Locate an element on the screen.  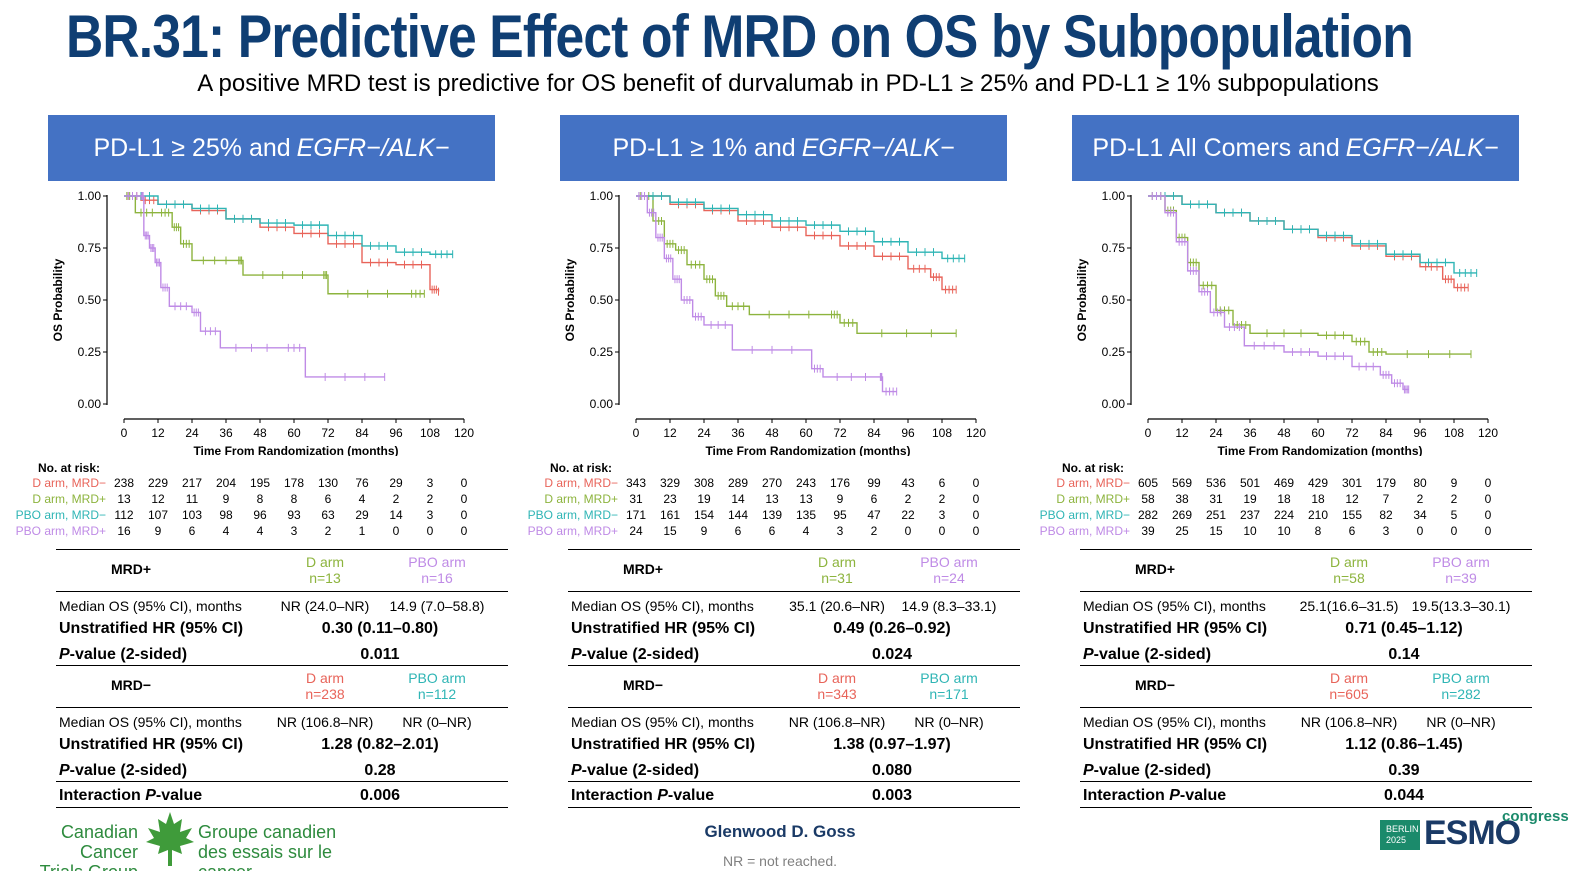
x-tick-label: 36 is located at coordinates (226, 433).